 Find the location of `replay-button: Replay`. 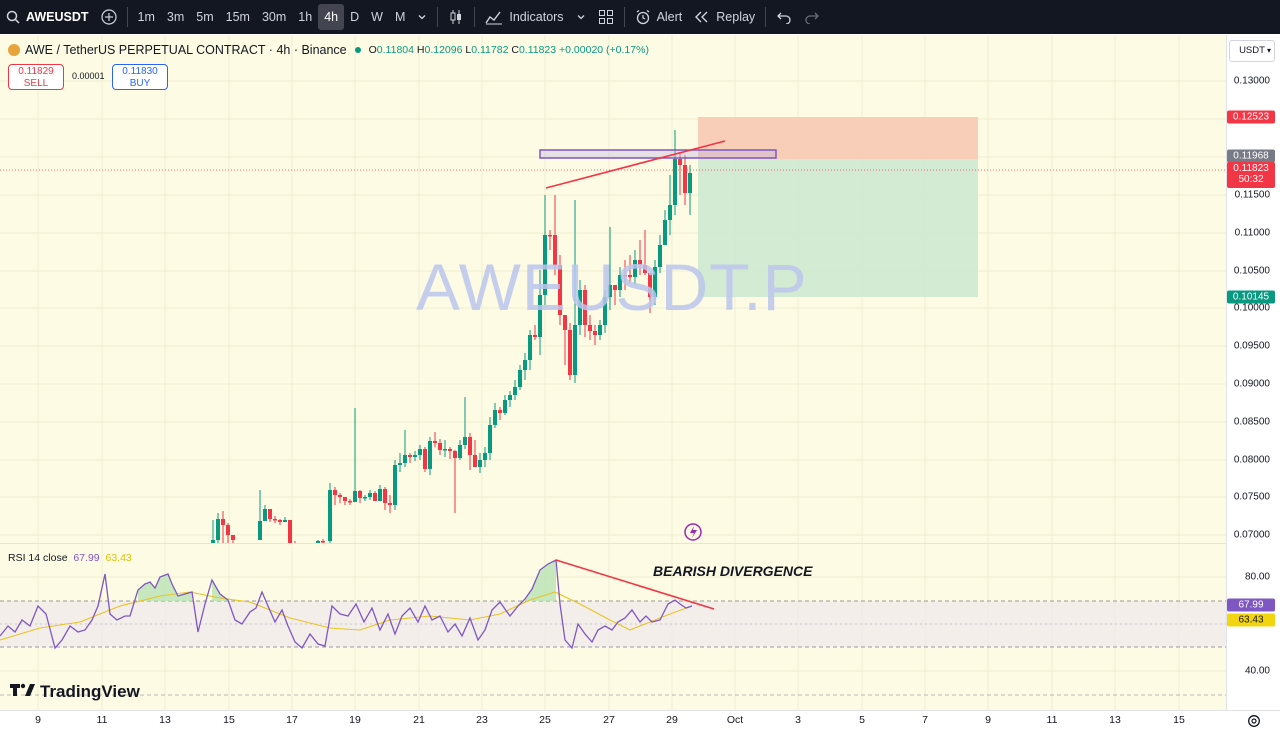

replay-button: Replay is located at coordinates (724, 17).